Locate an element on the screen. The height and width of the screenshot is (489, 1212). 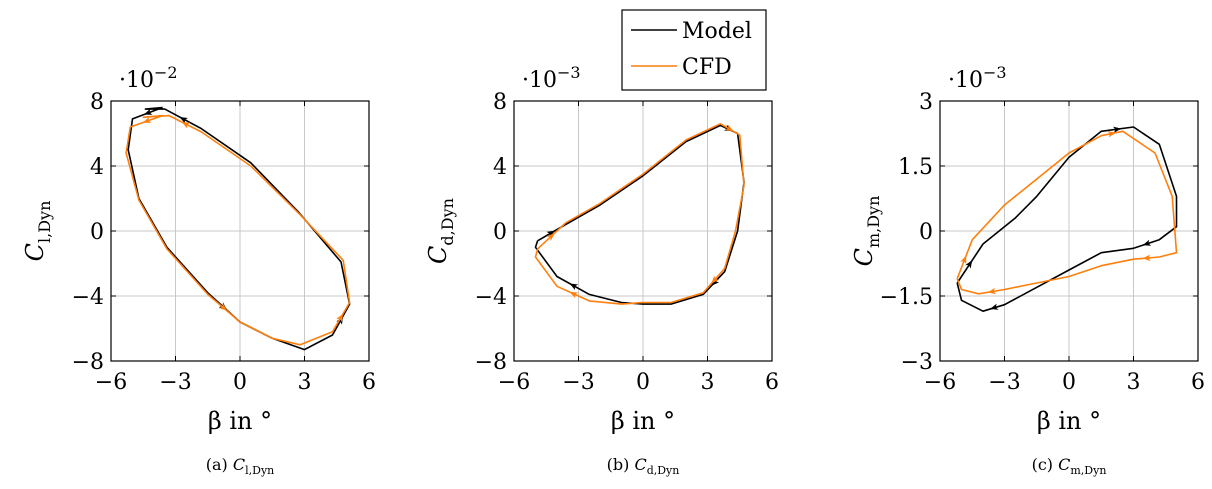
y-axis-label: Cd,Dyn is located at coordinates (440, 231).